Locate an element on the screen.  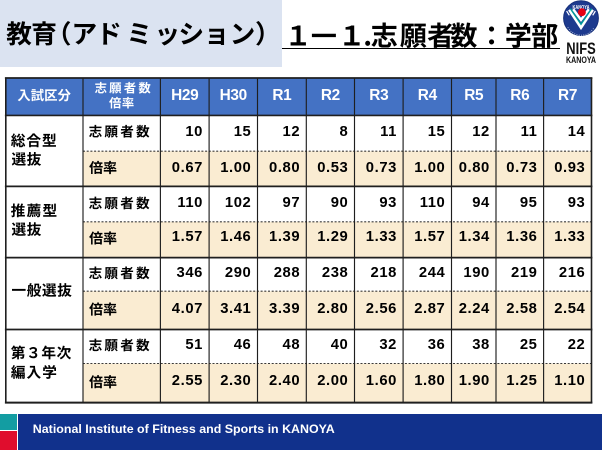
svg-text: NIFS is located at coordinates (581, 49).